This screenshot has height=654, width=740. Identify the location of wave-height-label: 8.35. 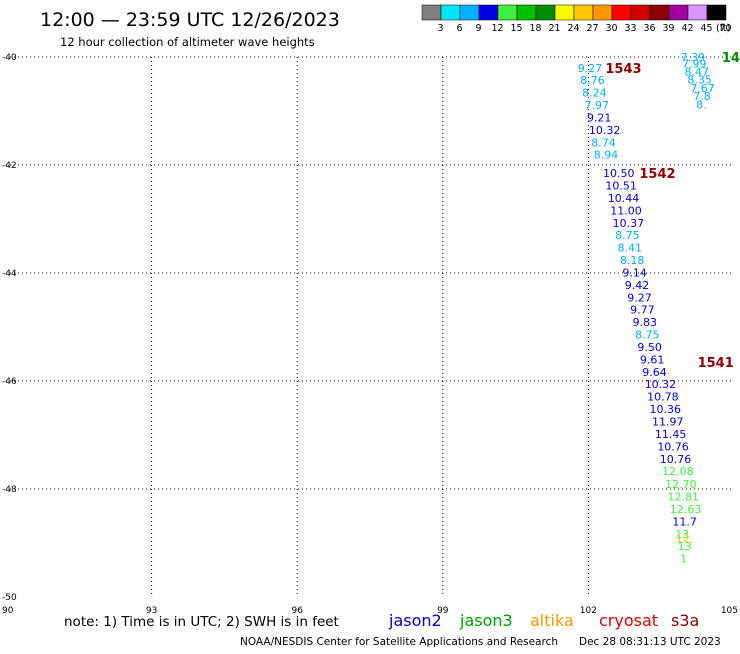
(699, 80).